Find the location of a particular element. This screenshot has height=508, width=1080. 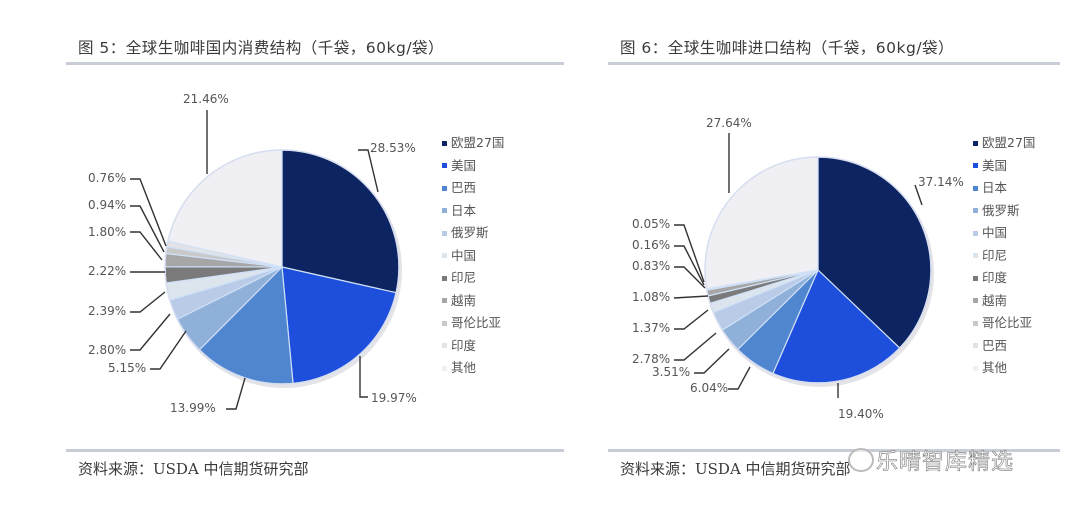

data-label: 0.05% is located at coordinates (651, 224).